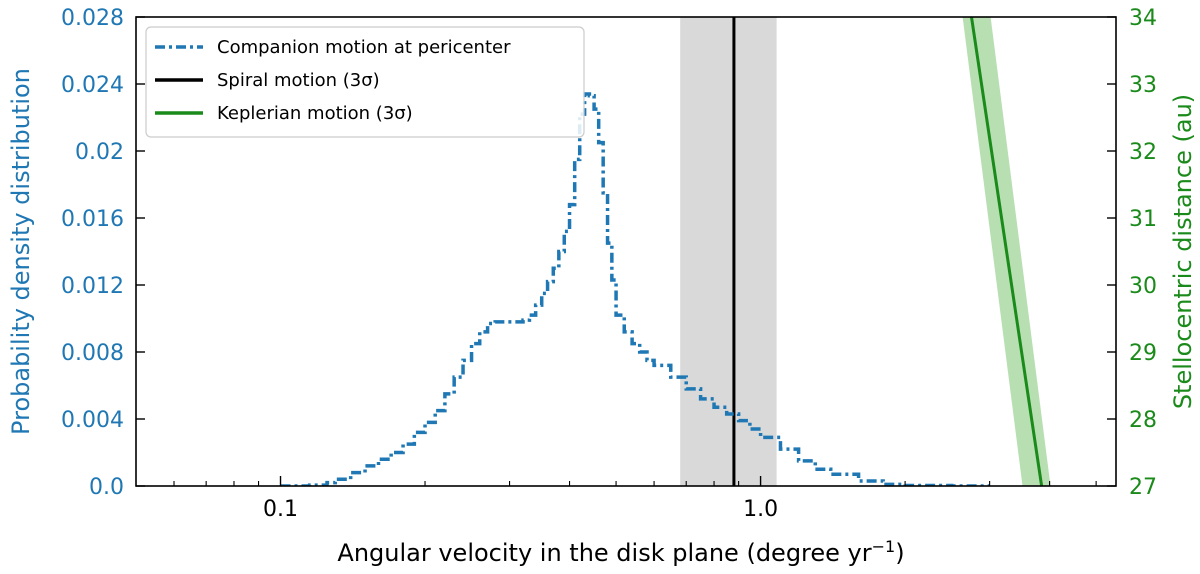 The height and width of the screenshot is (574, 1200). Describe the element at coordinates (728, 251) in the screenshot. I see `spiral-motion-band` at that location.